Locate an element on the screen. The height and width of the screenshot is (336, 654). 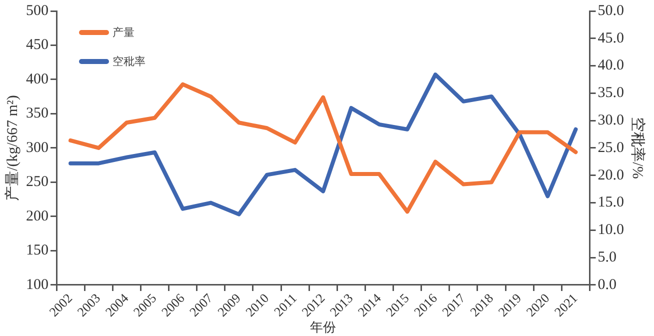
y2-tick-label: 50.0 is located at coordinates (611, 10).